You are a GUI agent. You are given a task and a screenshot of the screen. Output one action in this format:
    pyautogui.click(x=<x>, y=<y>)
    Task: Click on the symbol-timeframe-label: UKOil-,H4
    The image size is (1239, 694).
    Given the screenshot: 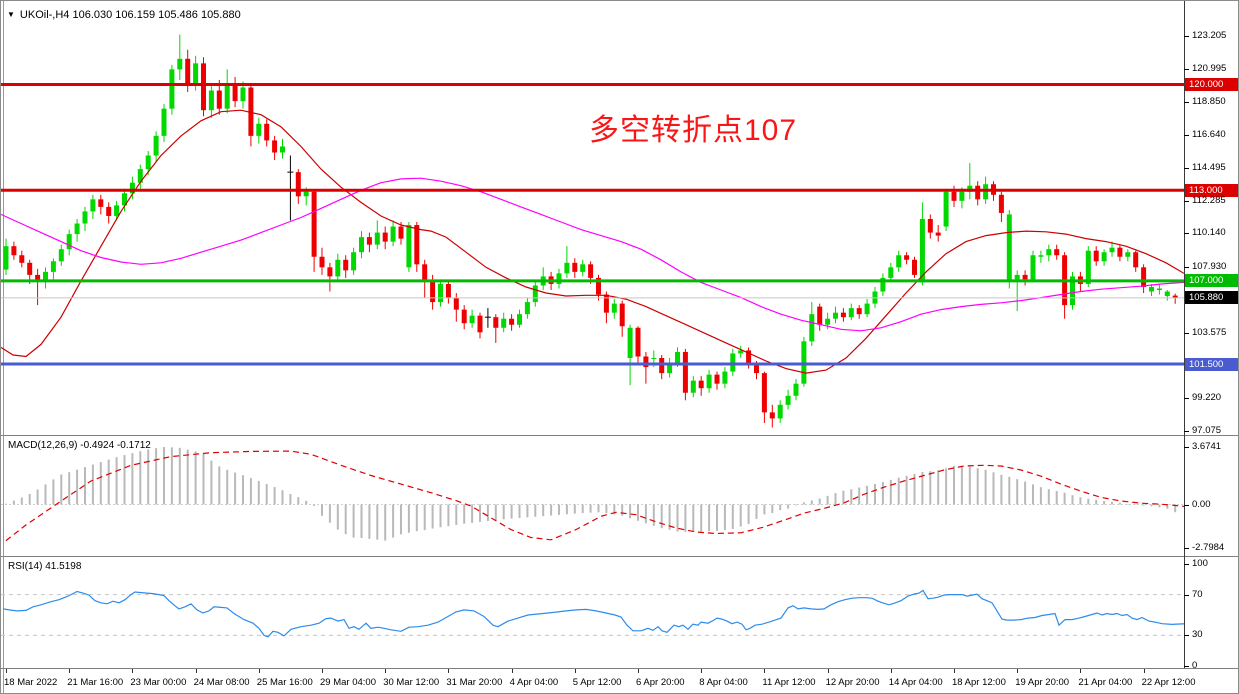 What is the action you would take?
    pyautogui.click(x=44, y=15)
    